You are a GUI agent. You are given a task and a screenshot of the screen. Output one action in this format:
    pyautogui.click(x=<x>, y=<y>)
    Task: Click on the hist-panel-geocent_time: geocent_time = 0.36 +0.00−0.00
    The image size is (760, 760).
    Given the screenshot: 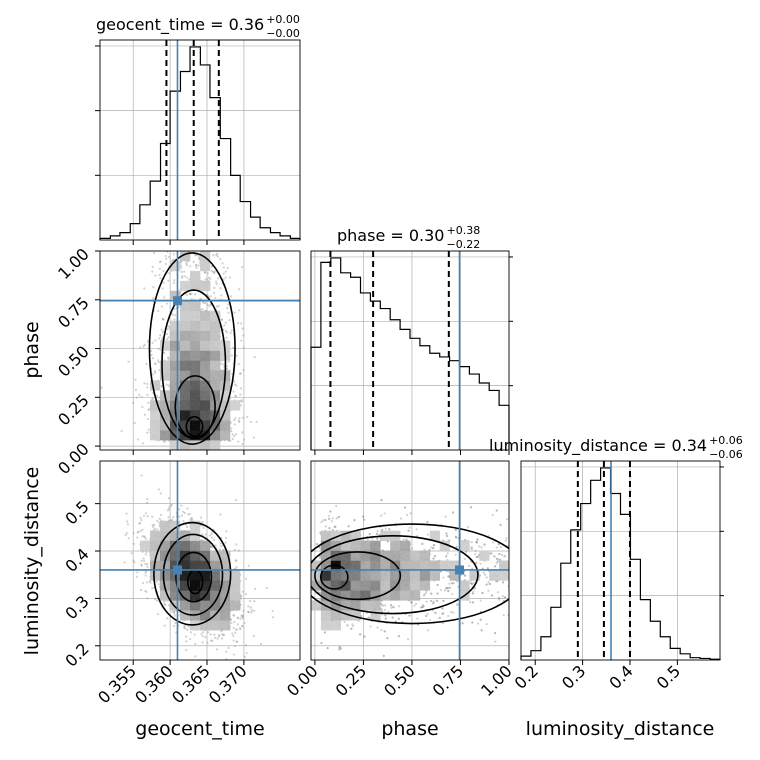 What is the action you would take?
    pyautogui.click(x=198, y=126)
    